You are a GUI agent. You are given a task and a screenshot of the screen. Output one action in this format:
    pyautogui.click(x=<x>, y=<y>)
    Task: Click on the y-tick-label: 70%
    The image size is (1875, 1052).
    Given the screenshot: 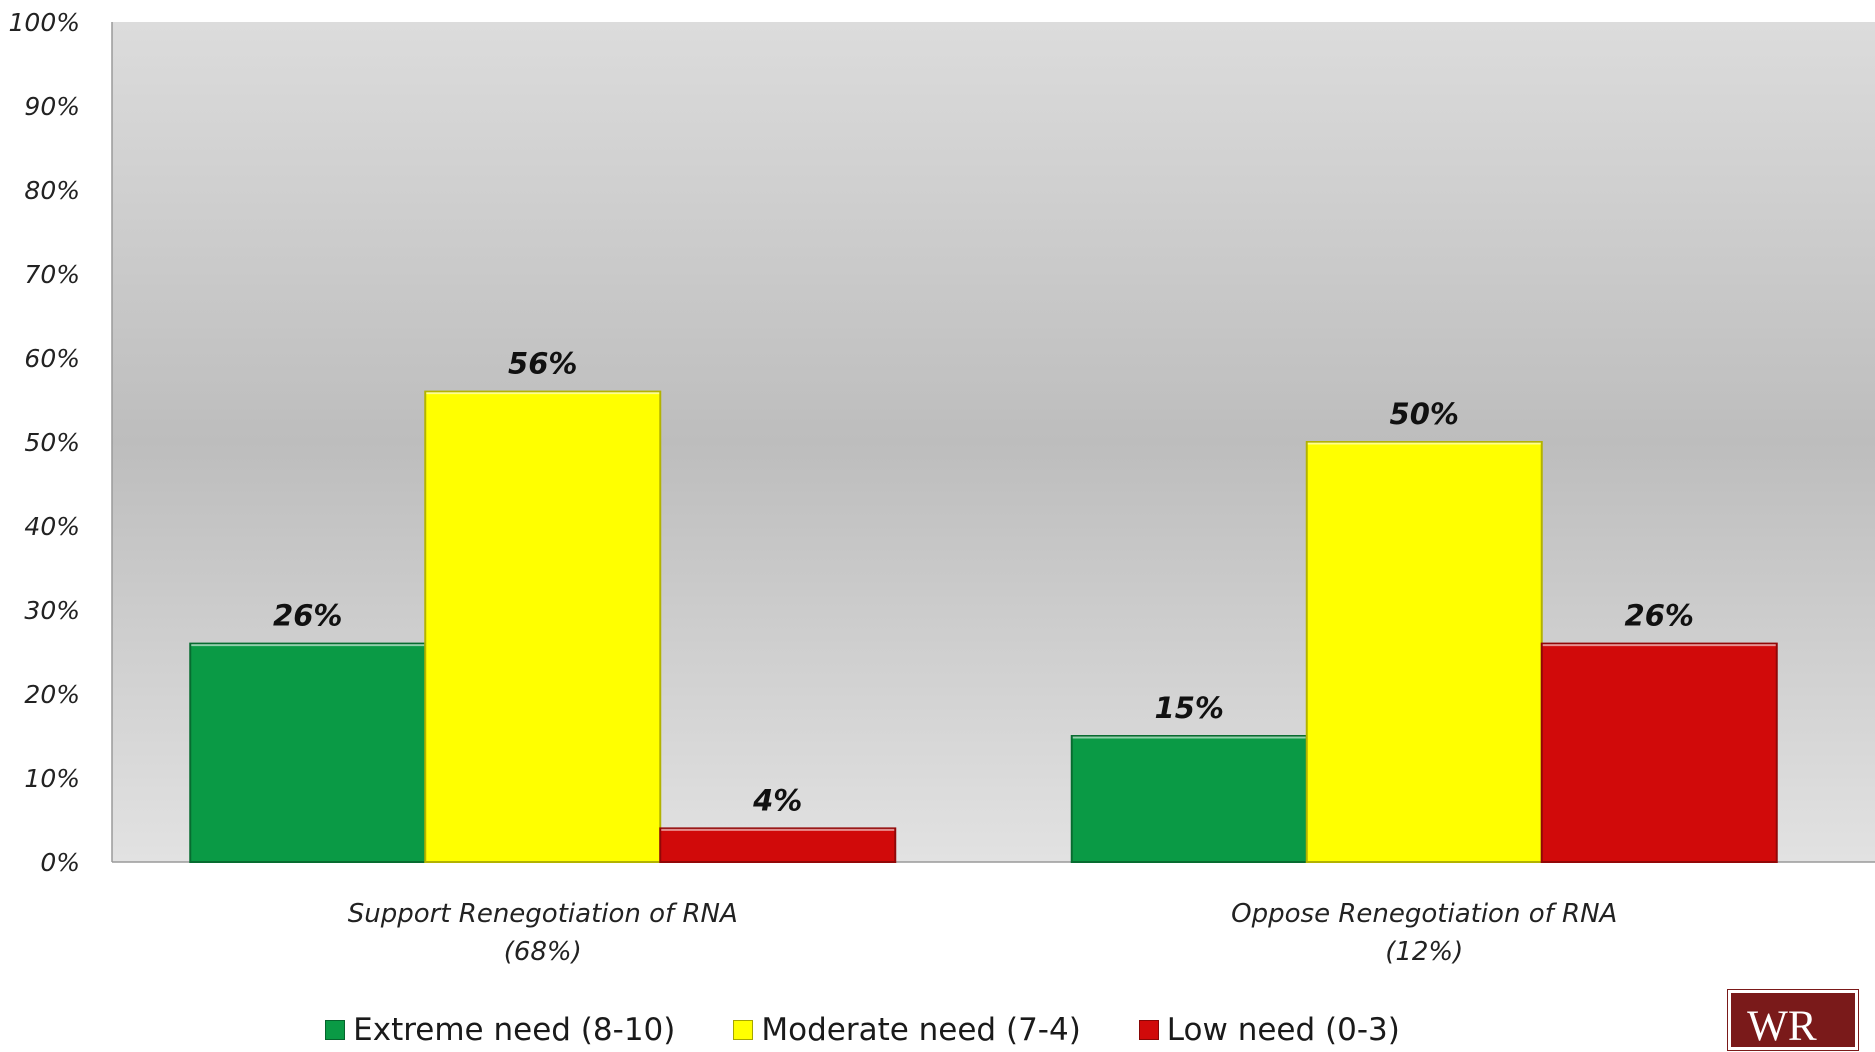 What is the action you would take?
    pyautogui.click(x=52, y=274)
    